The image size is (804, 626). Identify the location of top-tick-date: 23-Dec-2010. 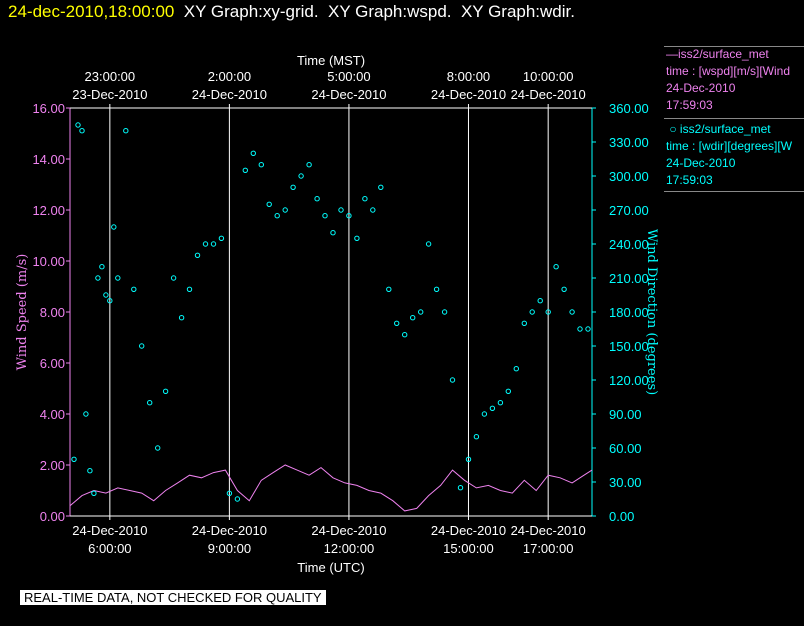
(109, 94).